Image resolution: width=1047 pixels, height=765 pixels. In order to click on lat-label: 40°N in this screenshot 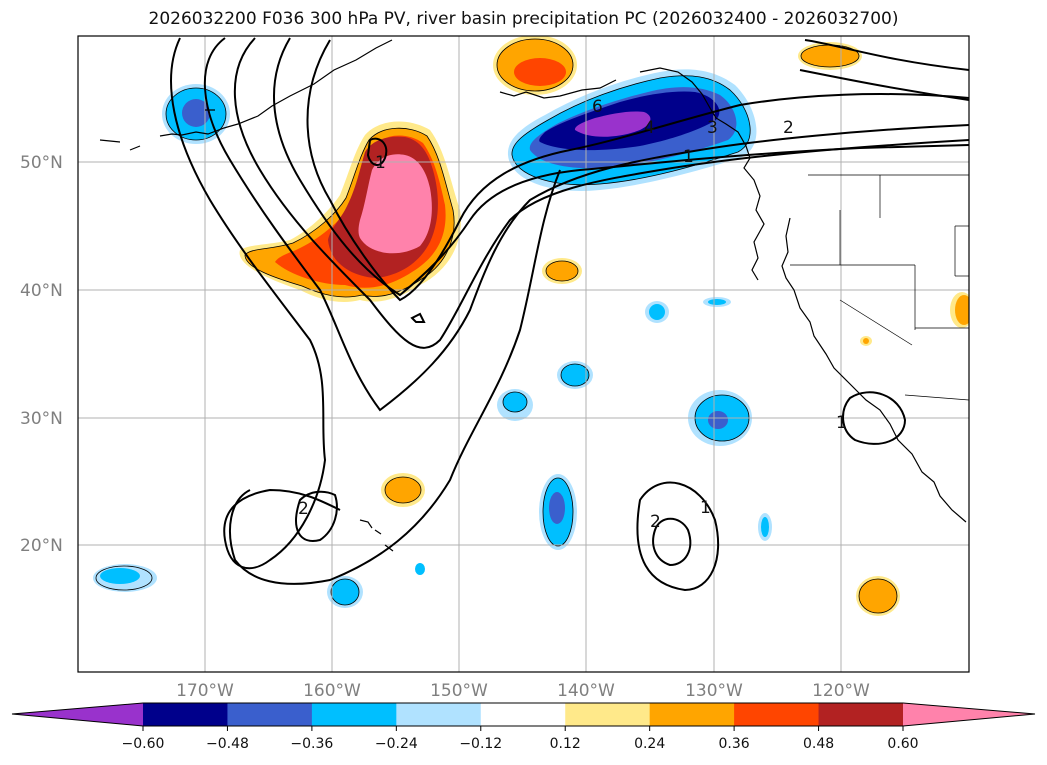, I will do `click(41, 291)`.